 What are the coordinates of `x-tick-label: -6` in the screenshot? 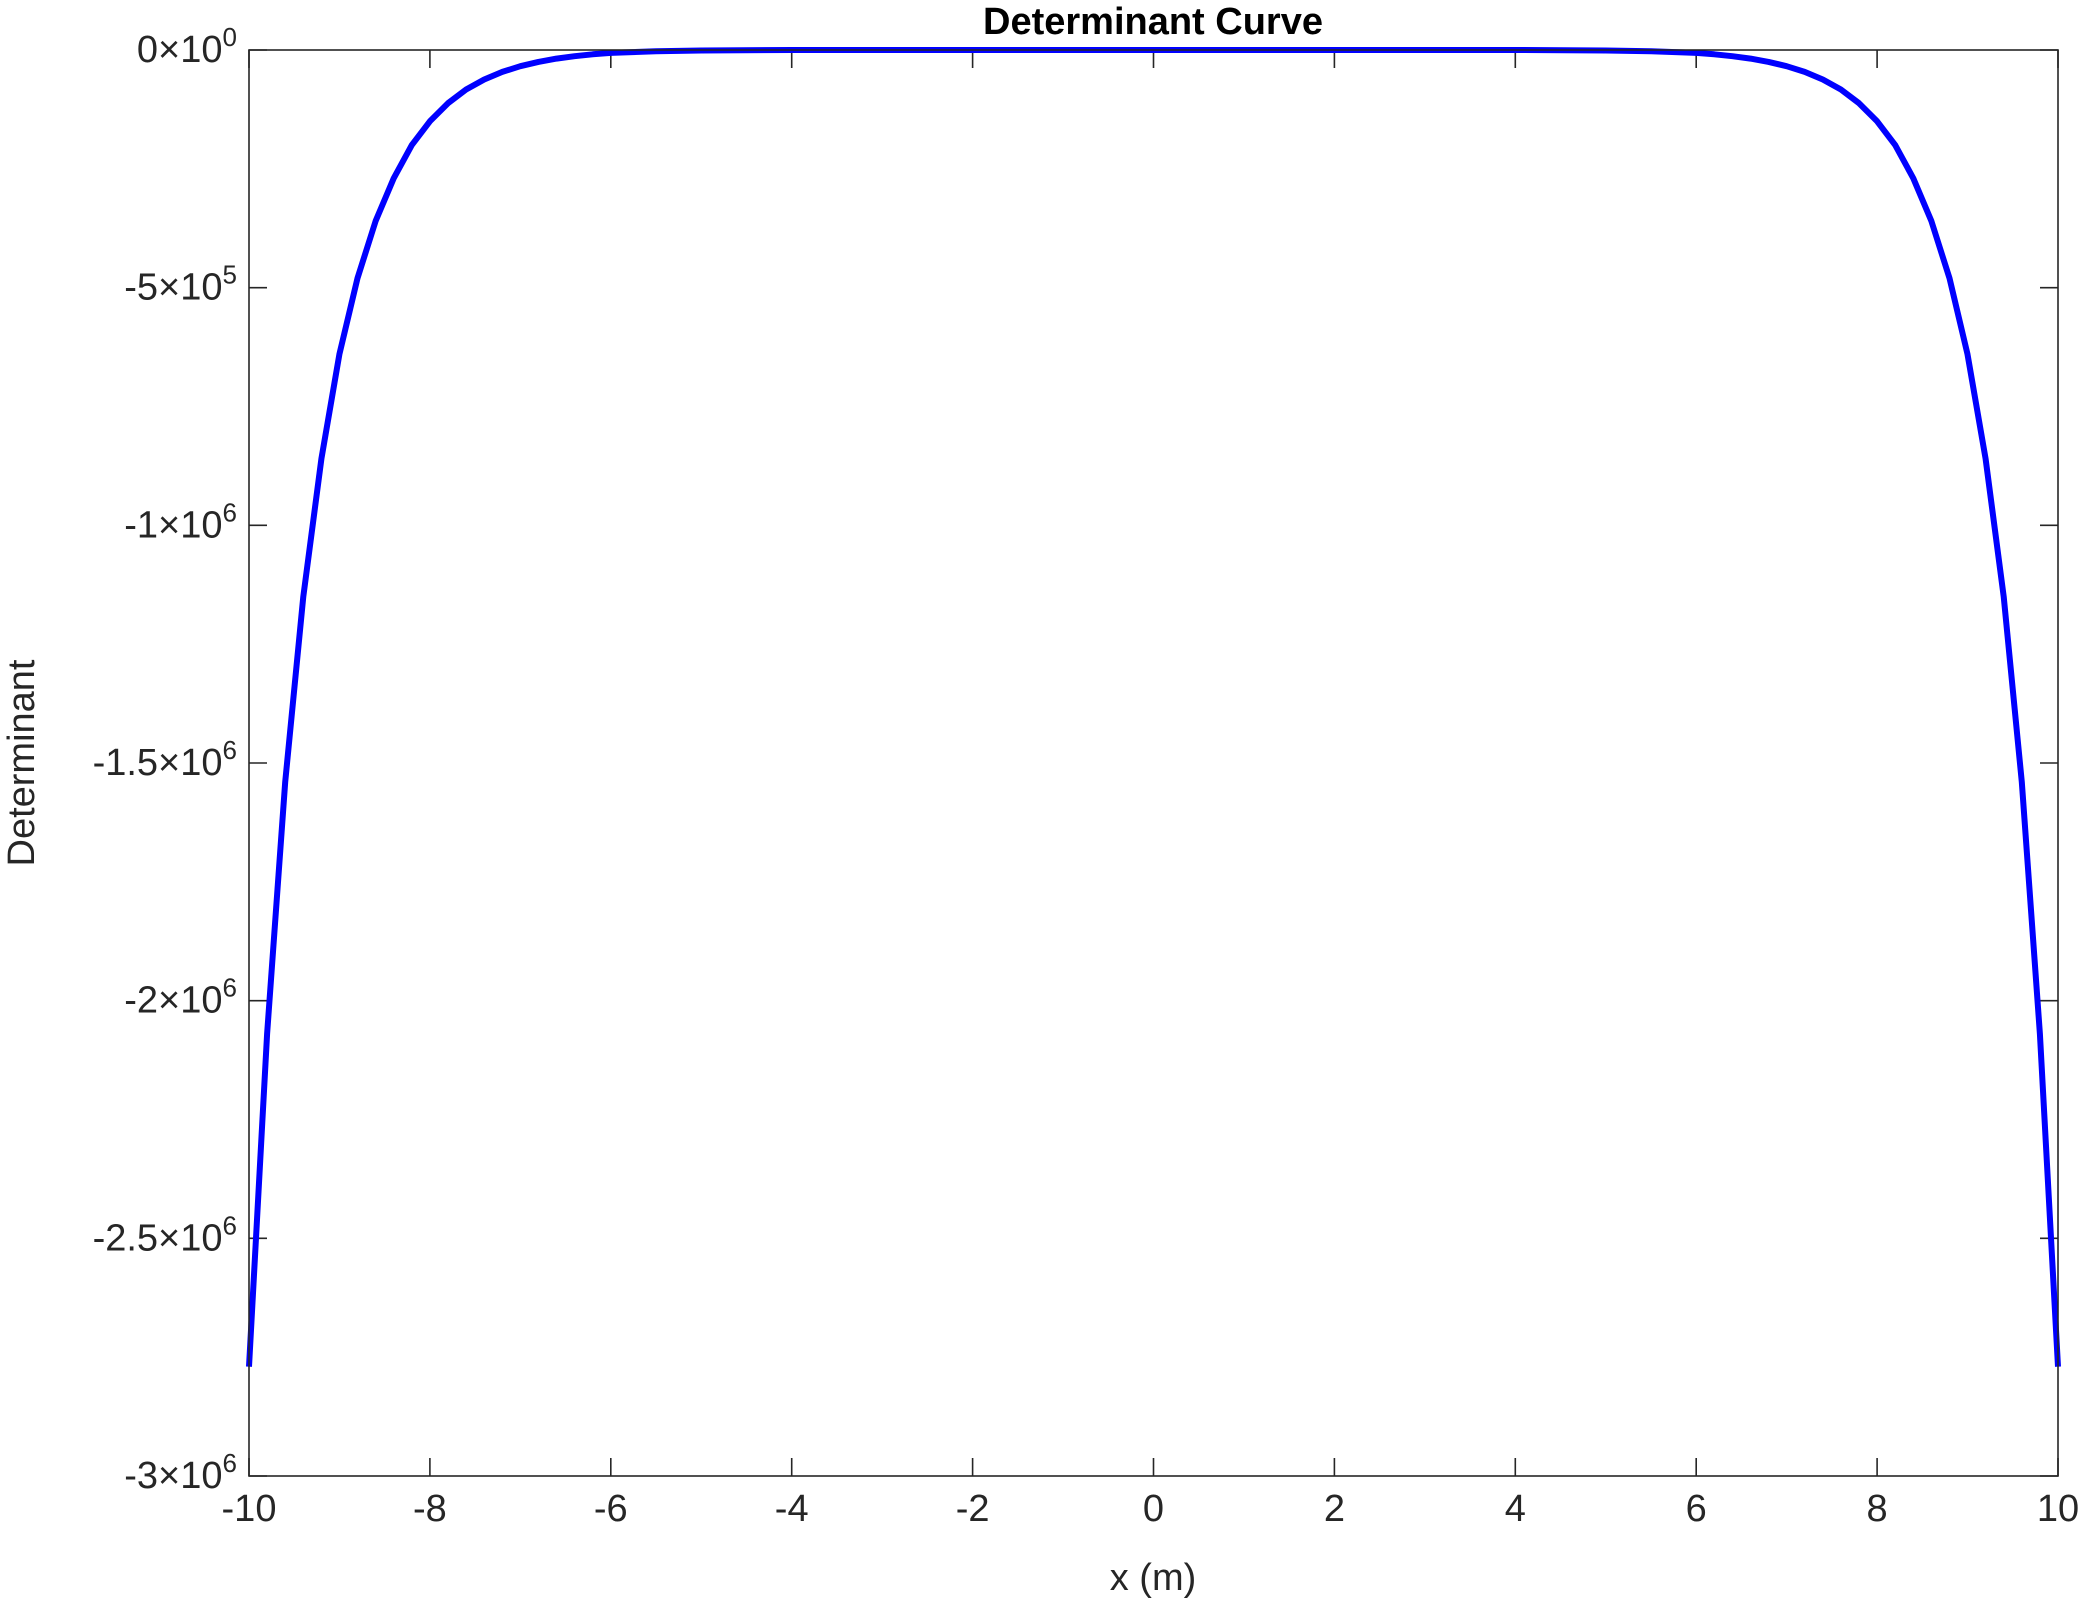 It's located at (611, 1509).